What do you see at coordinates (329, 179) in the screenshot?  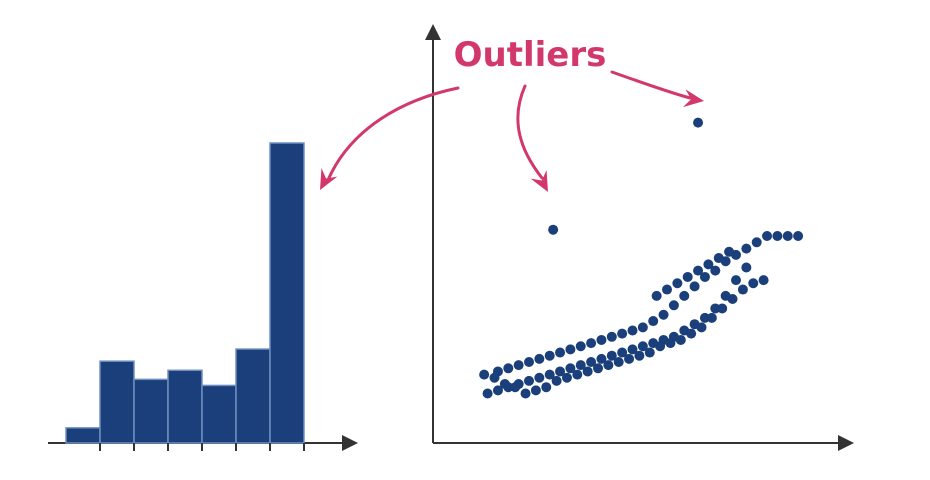 I see `arrow-to-histogram-outlier-head` at bounding box center [329, 179].